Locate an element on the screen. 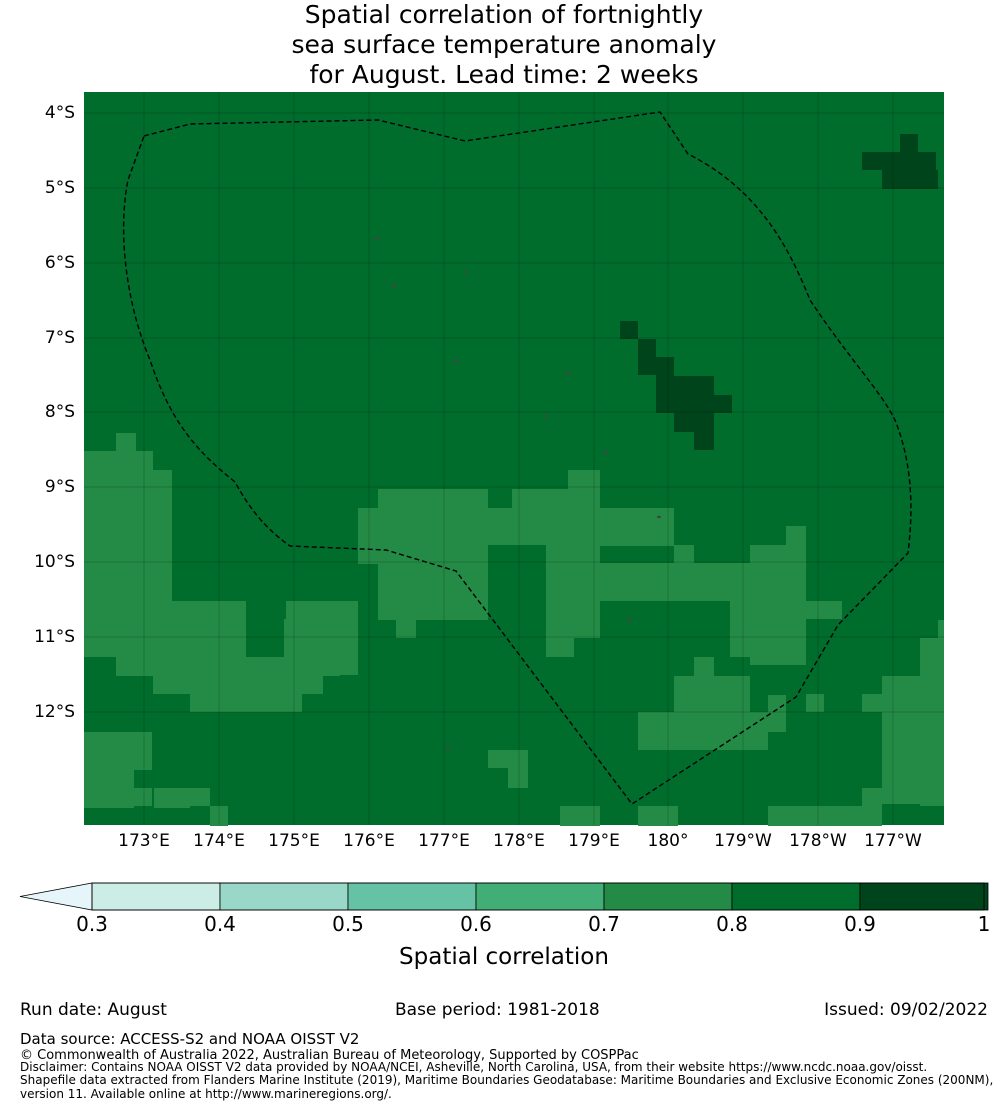  lon-label: 173°E is located at coordinates (144, 841).